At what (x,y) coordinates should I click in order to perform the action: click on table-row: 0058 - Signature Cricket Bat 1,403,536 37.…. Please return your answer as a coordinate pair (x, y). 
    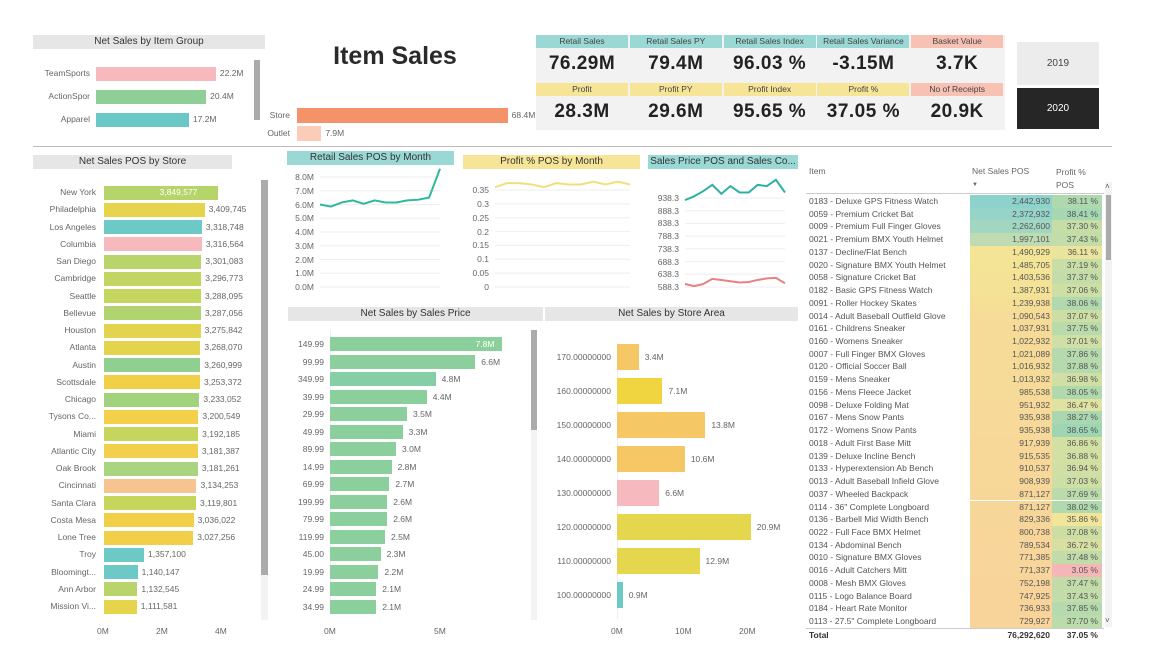
    Looking at the image, I should click on (955, 278).